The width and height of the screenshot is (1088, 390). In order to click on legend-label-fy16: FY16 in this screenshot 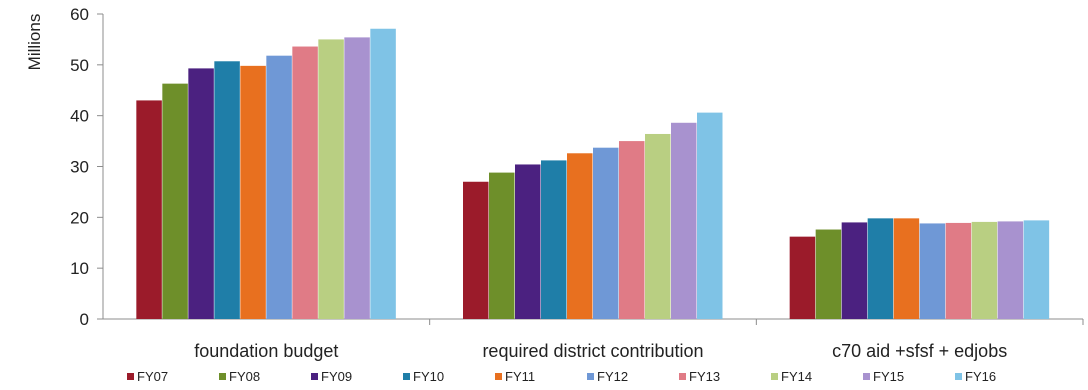, I will do `click(980, 376)`.